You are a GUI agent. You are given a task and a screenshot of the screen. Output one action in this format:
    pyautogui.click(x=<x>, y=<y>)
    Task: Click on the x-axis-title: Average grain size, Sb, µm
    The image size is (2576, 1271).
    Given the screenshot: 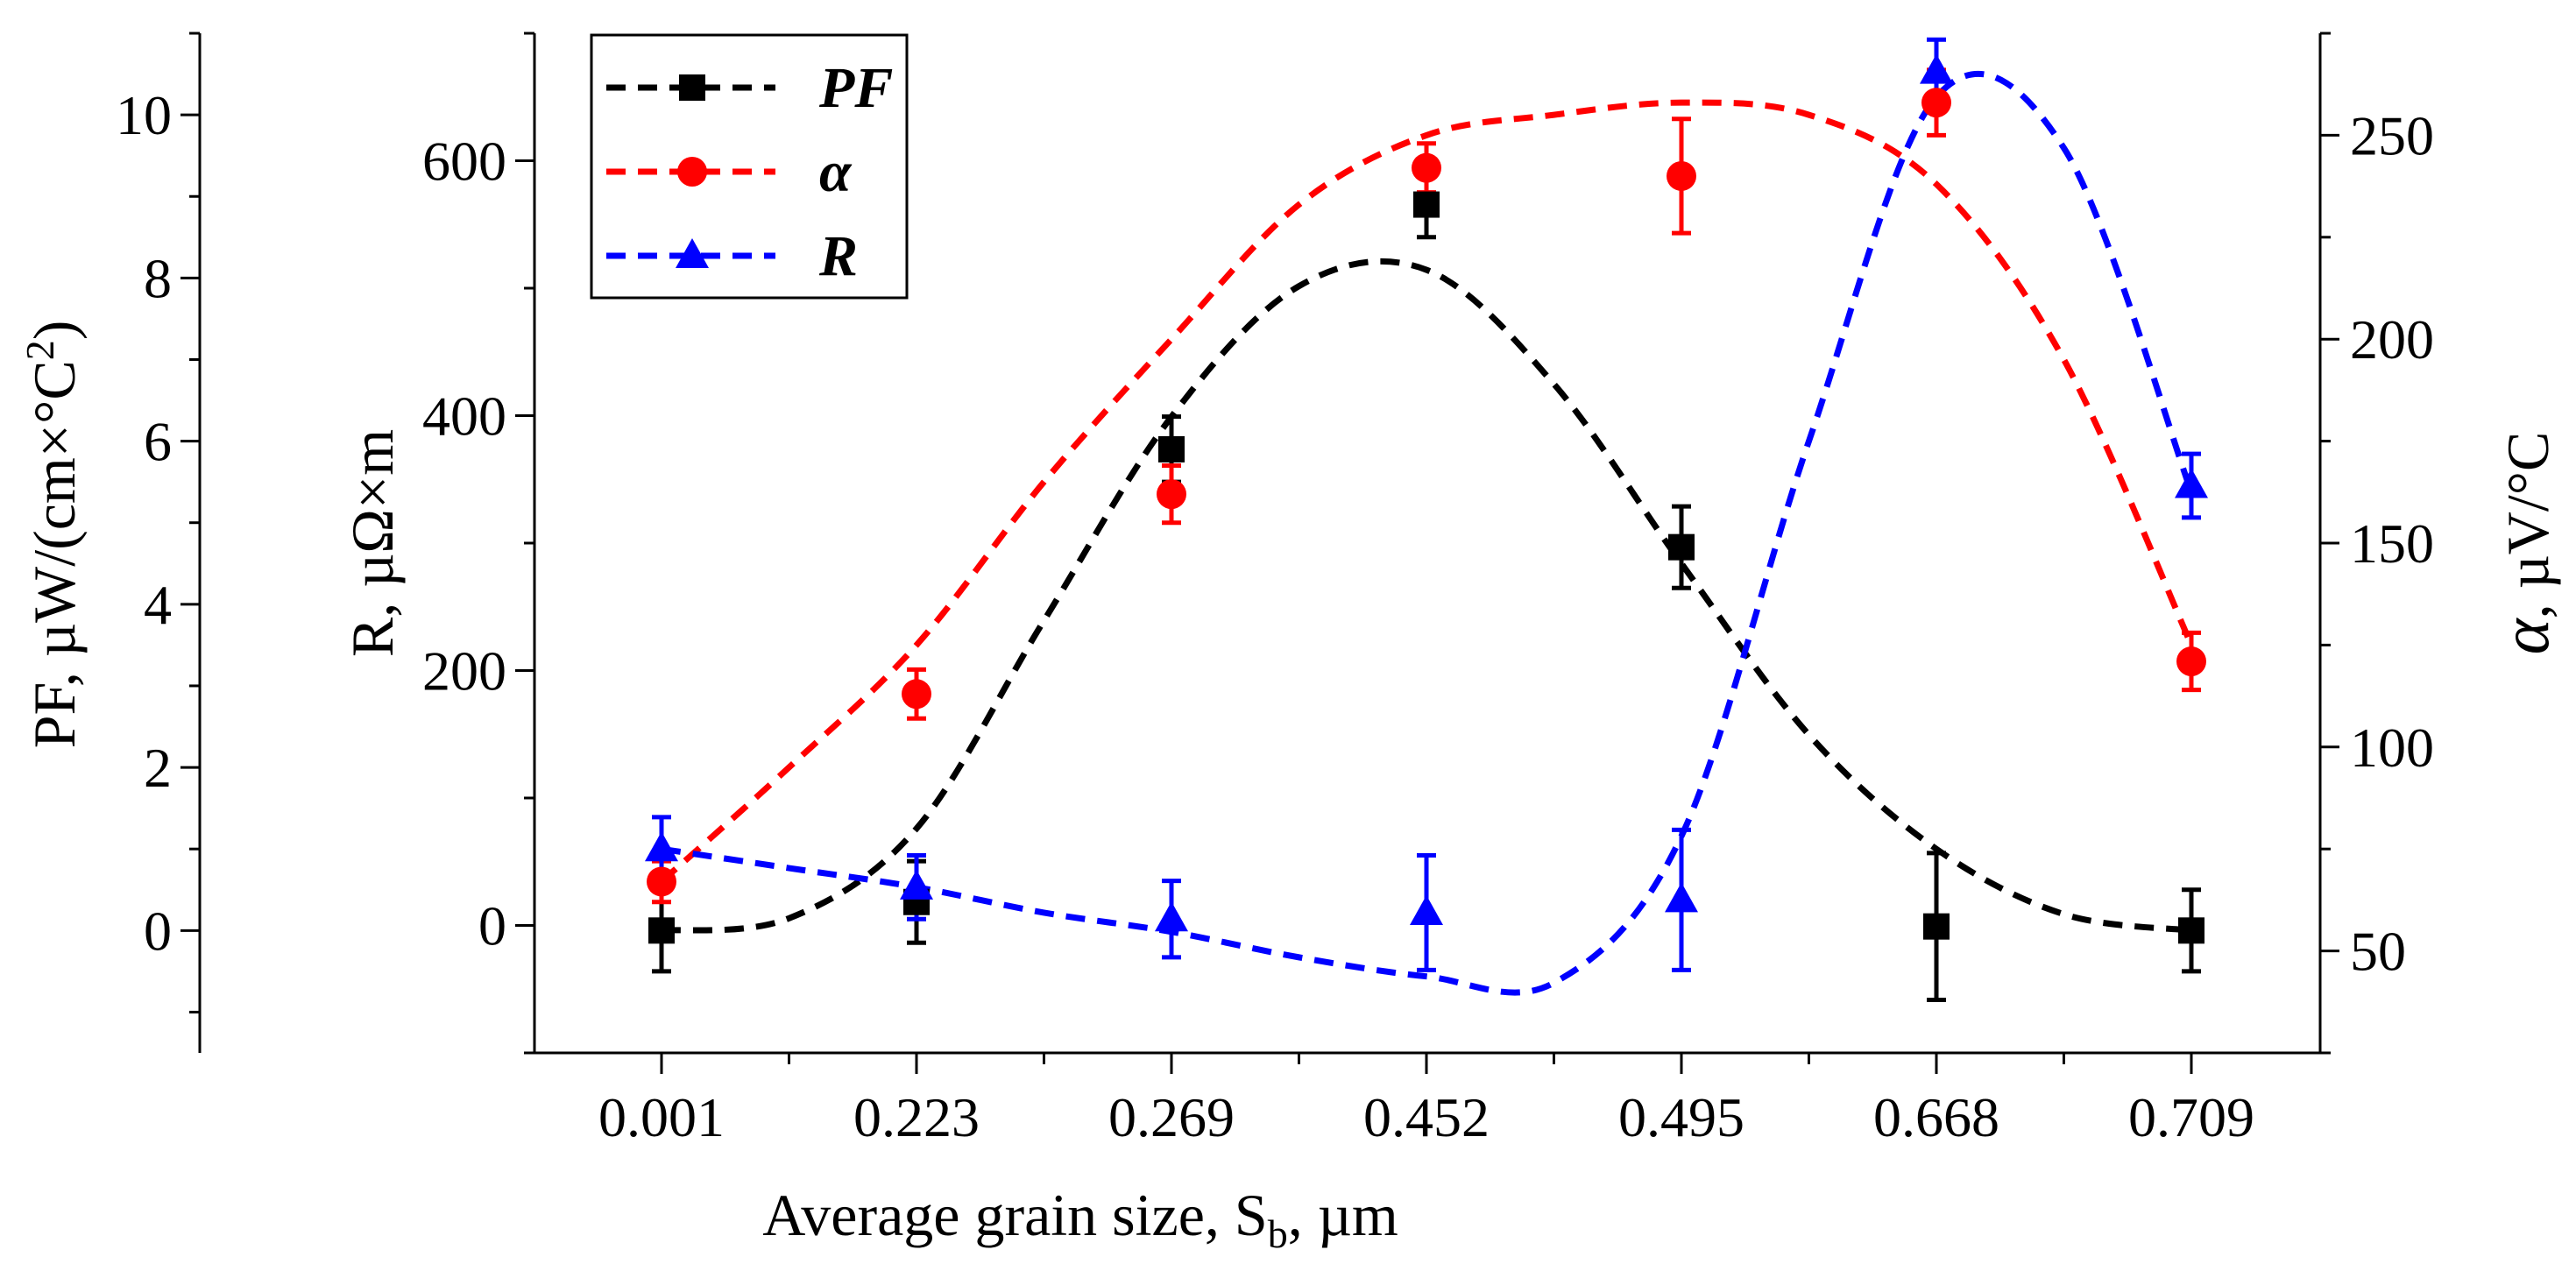 What is the action you would take?
    pyautogui.click(x=1080, y=1219)
    